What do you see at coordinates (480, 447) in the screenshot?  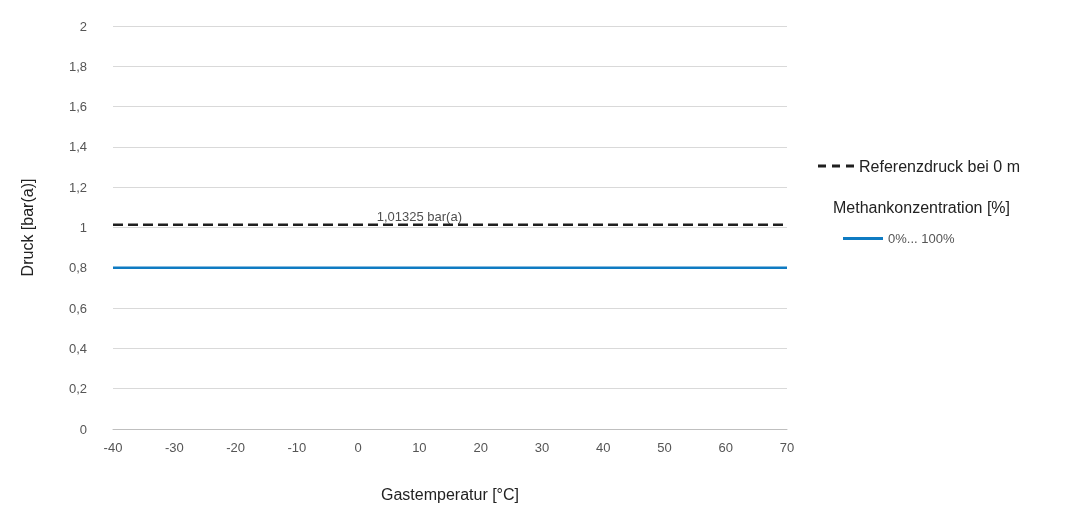 I see `x-tick-label: 20` at bounding box center [480, 447].